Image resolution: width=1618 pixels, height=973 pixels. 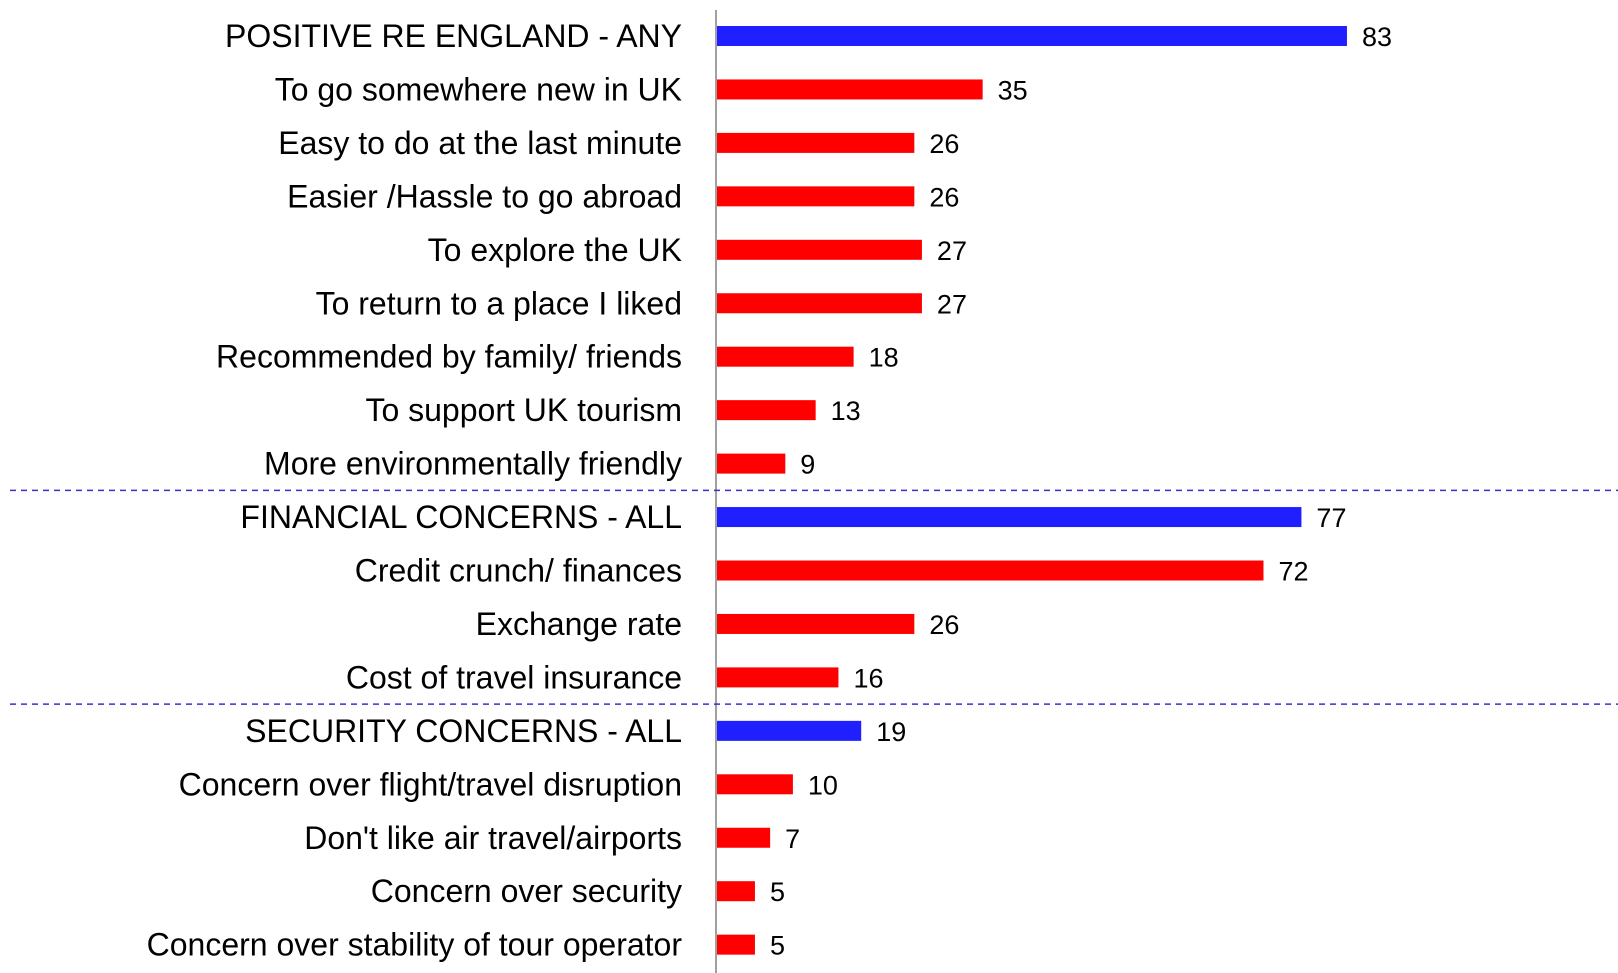 What do you see at coordinates (449, 357) in the screenshot?
I see `category-label: Recommended by family/ friends` at bounding box center [449, 357].